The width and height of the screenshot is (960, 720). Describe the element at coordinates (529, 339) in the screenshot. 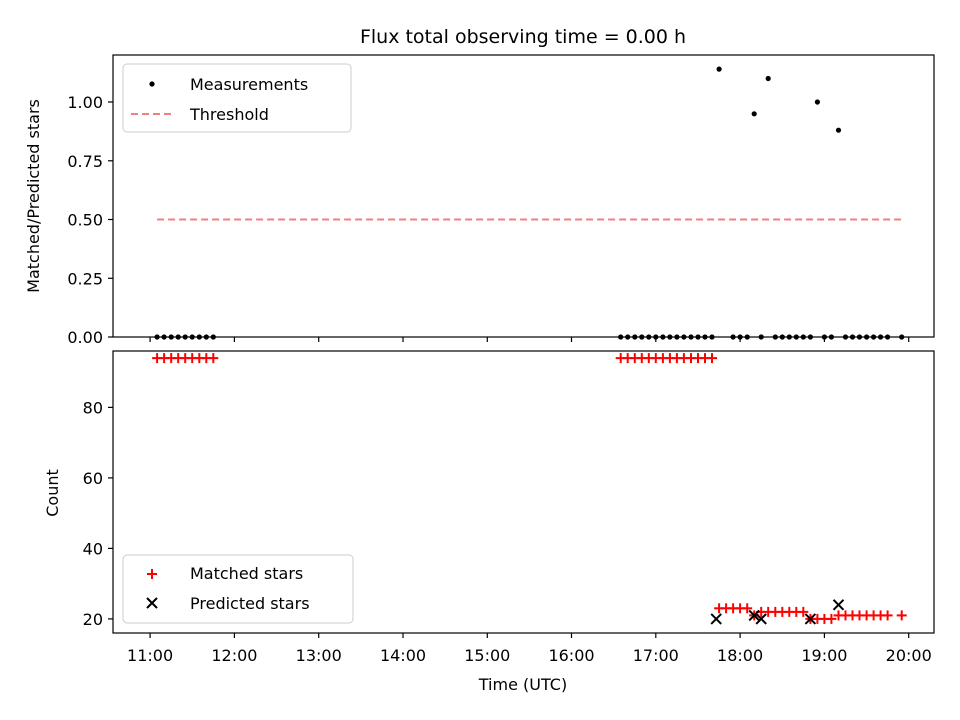

I see `chart-top-x-ticks` at that location.